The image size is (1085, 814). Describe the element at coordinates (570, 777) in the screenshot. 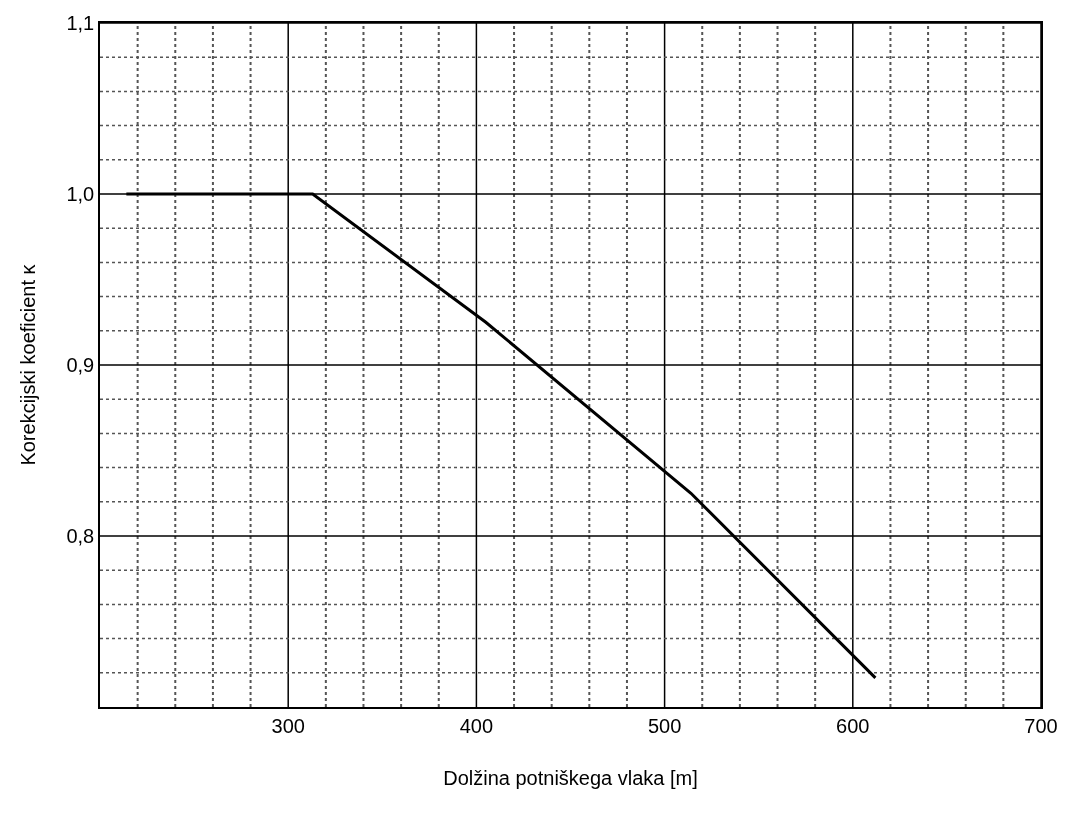

I see `x-axis-title: Dolžina potniškega vlaka [m]` at that location.